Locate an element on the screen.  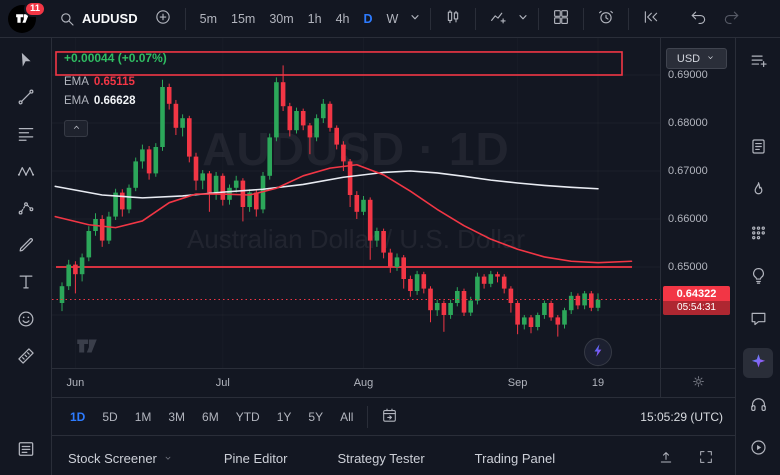
hotlists-button is located at coordinates (758, 191).